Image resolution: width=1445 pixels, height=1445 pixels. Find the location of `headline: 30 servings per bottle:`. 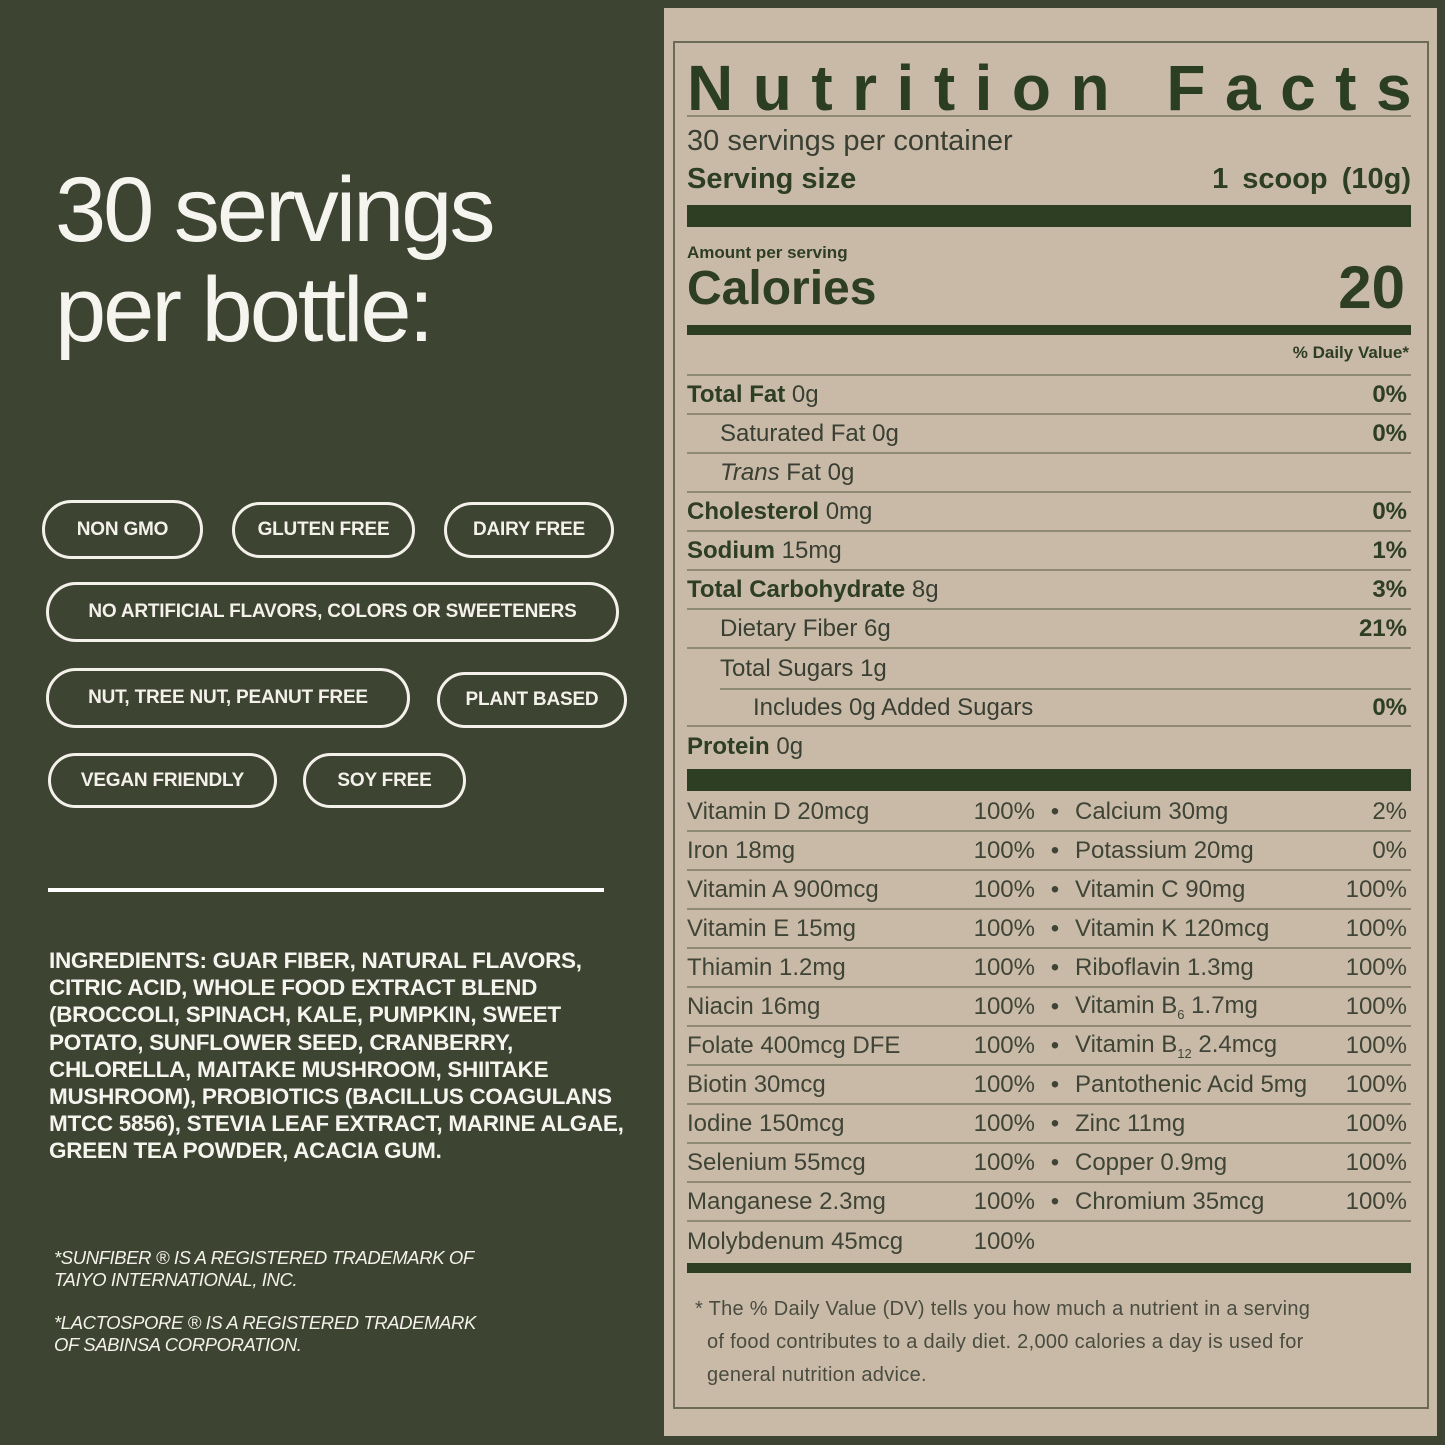

headline: 30 servings per bottle: is located at coordinates (275, 260).